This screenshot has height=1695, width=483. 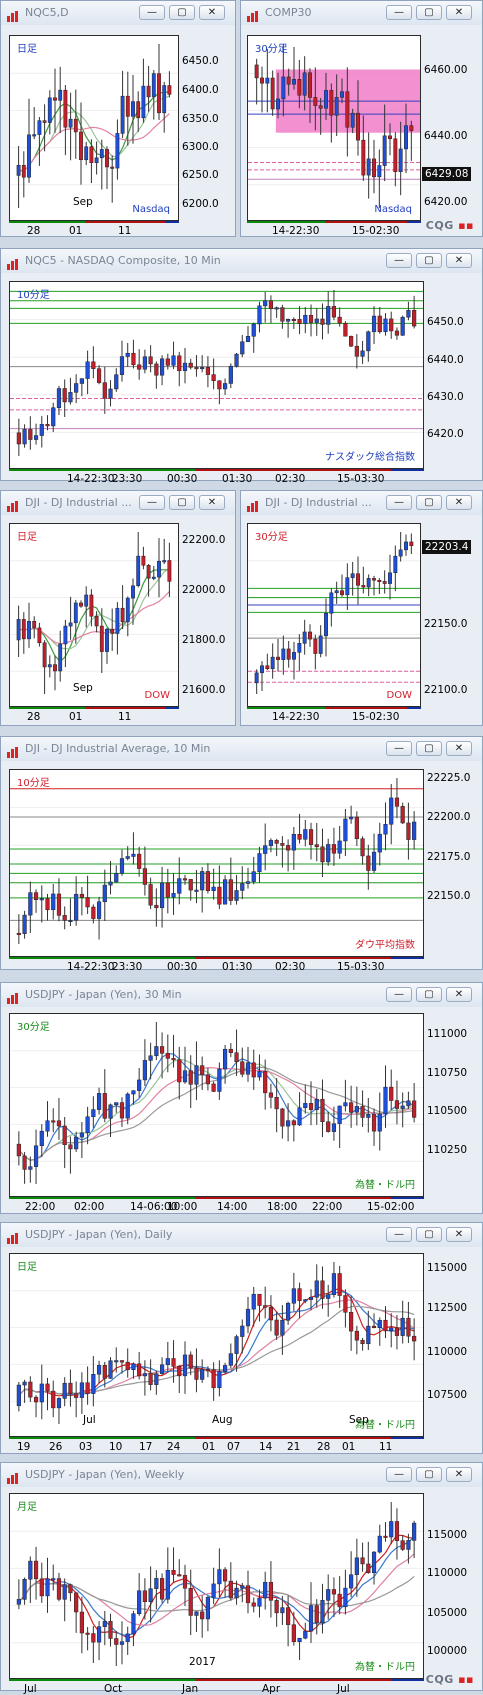 What do you see at coordinates (241, 749) in the screenshot?
I see `title-bar: DJI - DJ Industrial Average, 10 Min — ▢ ✕` at bounding box center [241, 749].